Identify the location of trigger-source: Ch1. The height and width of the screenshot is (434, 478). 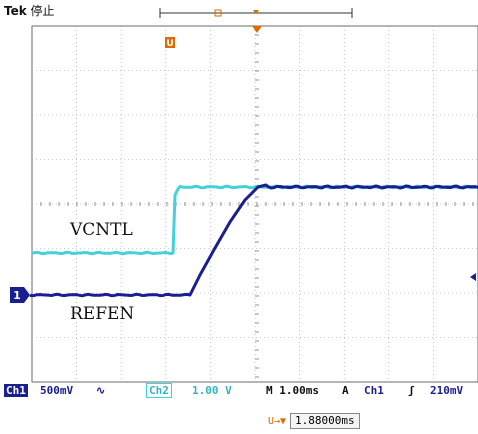
(374, 390).